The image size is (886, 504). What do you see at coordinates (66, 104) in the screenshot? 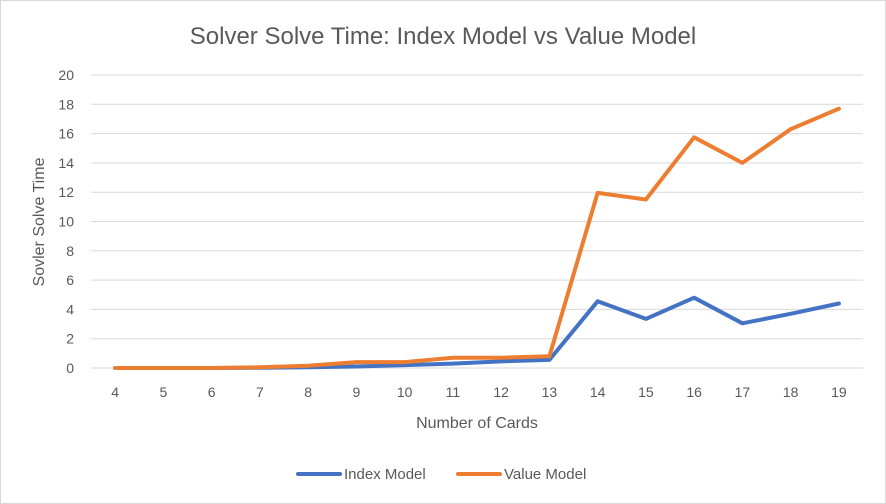
I see `y-tick-label: 18` at bounding box center [66, 104].